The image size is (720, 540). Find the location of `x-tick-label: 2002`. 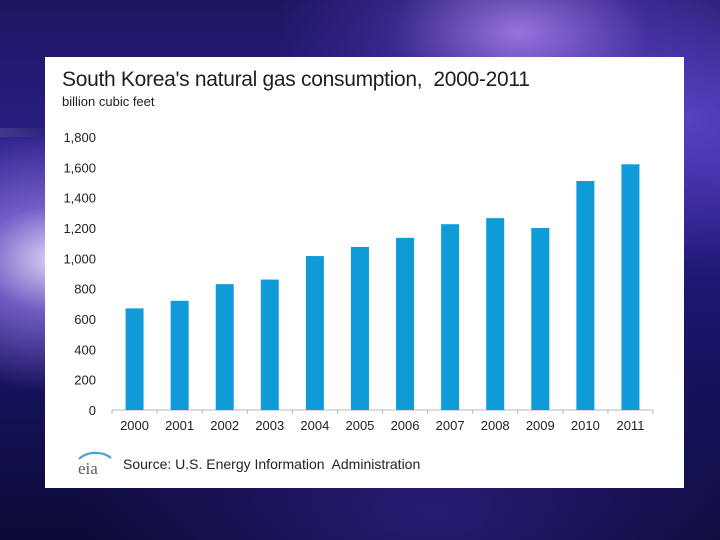

x-tick-label: 2002 is located at coordinates (224, 425).